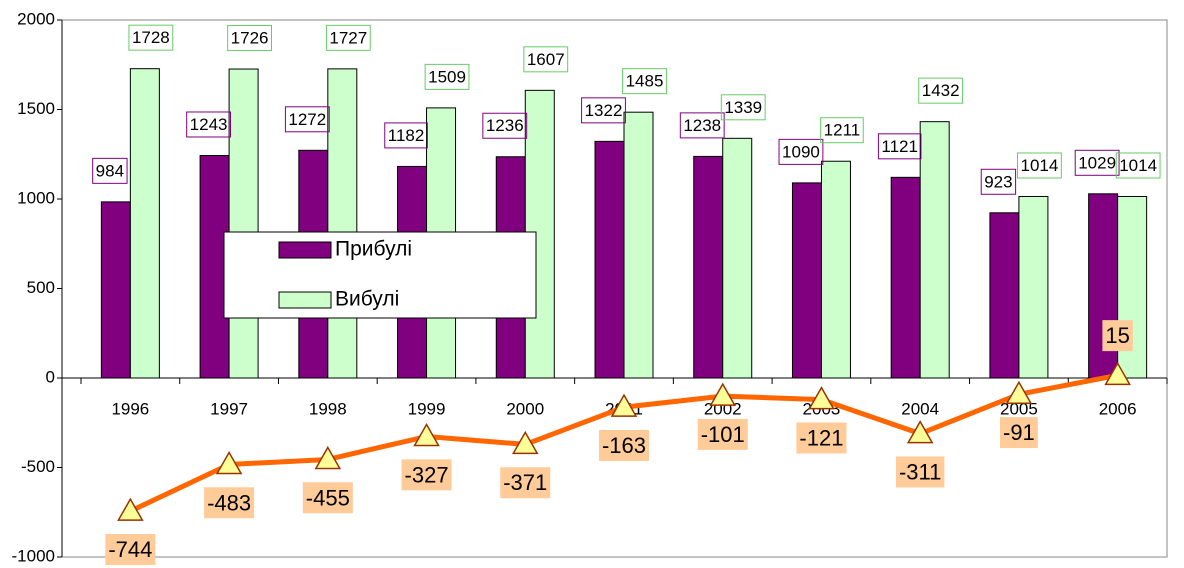  I want to click on x-tick-label: 1996, so click(130, 408).